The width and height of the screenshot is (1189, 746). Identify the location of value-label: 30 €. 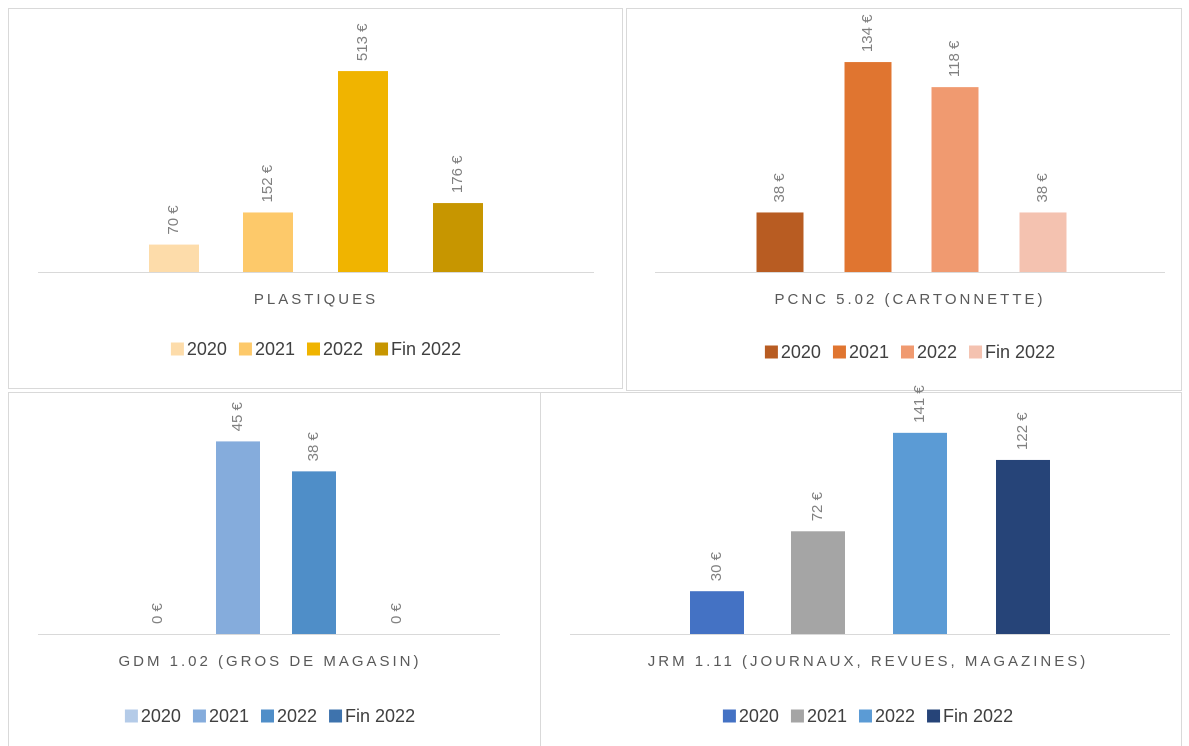
(716, 566).